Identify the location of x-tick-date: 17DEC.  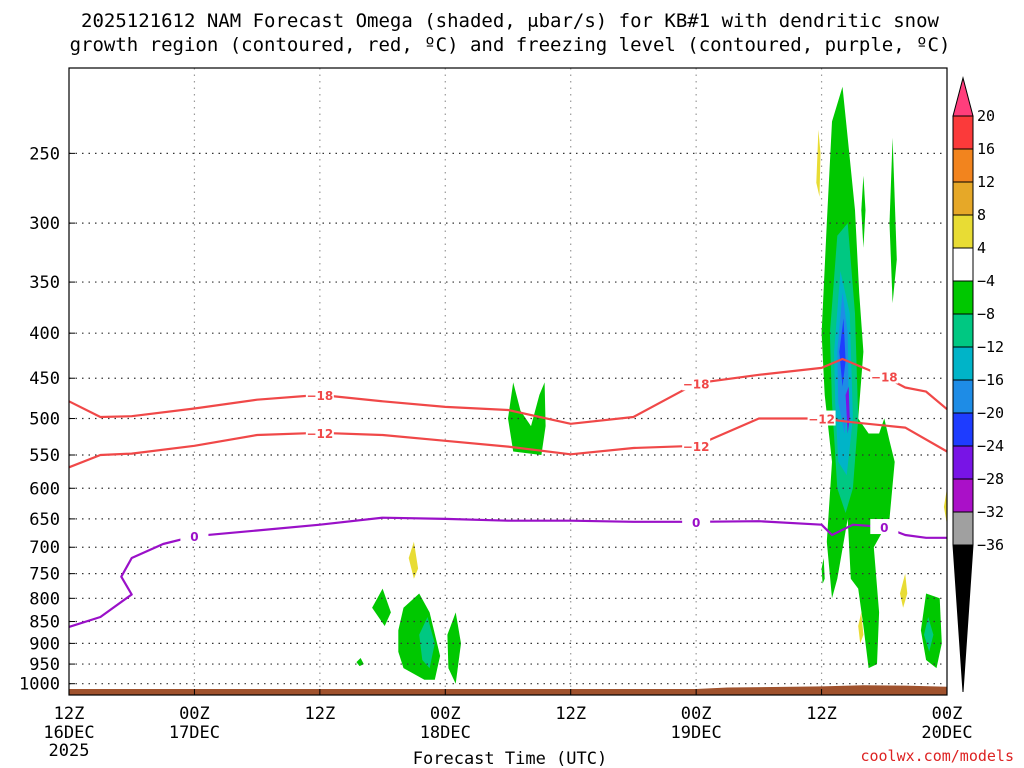
(194, 733).